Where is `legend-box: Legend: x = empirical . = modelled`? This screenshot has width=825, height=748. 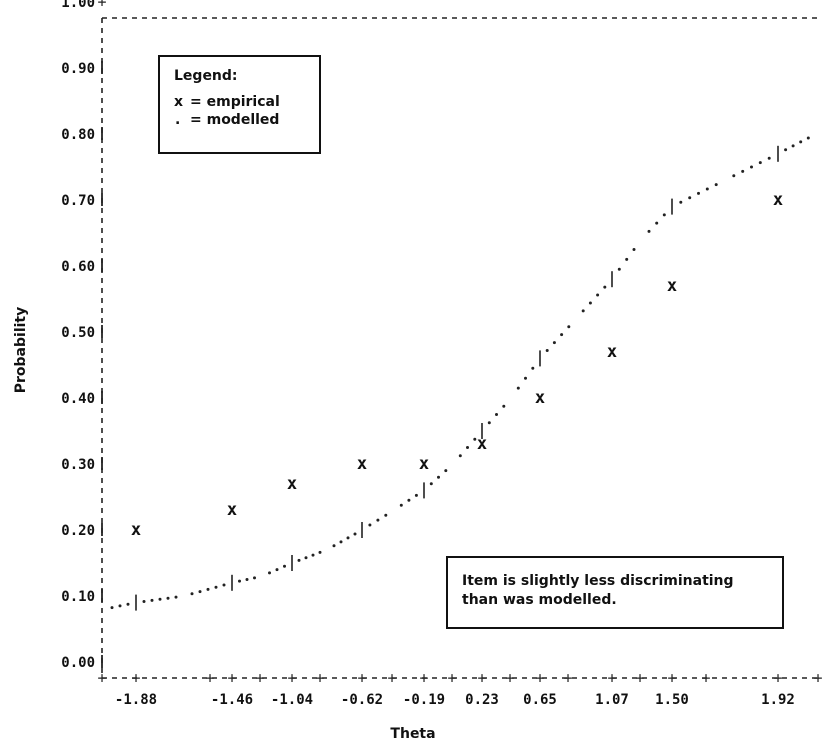
legend-box: Legend: x = empirical . = modelled is located at coordinates (239, 104).